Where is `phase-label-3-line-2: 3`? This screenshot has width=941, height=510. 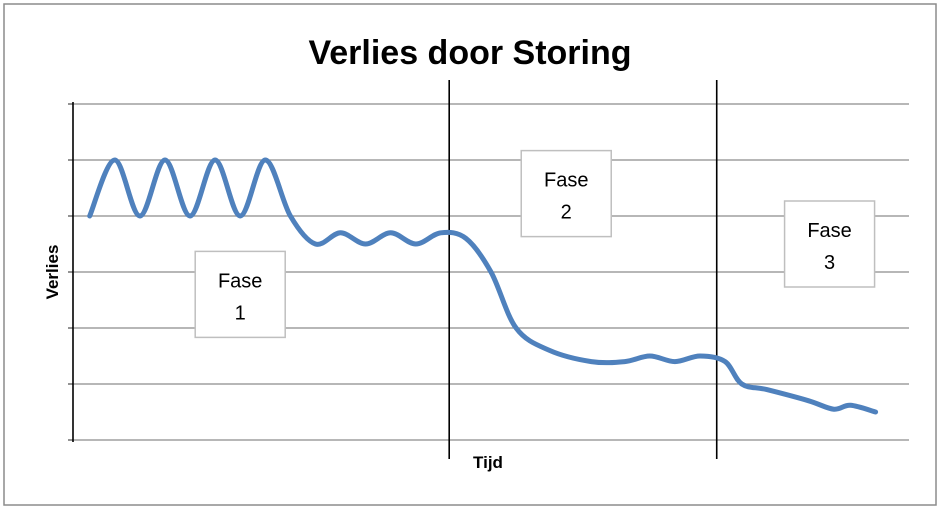 phase-label-3-line-2: 3 is located at coordinates (829, 263).